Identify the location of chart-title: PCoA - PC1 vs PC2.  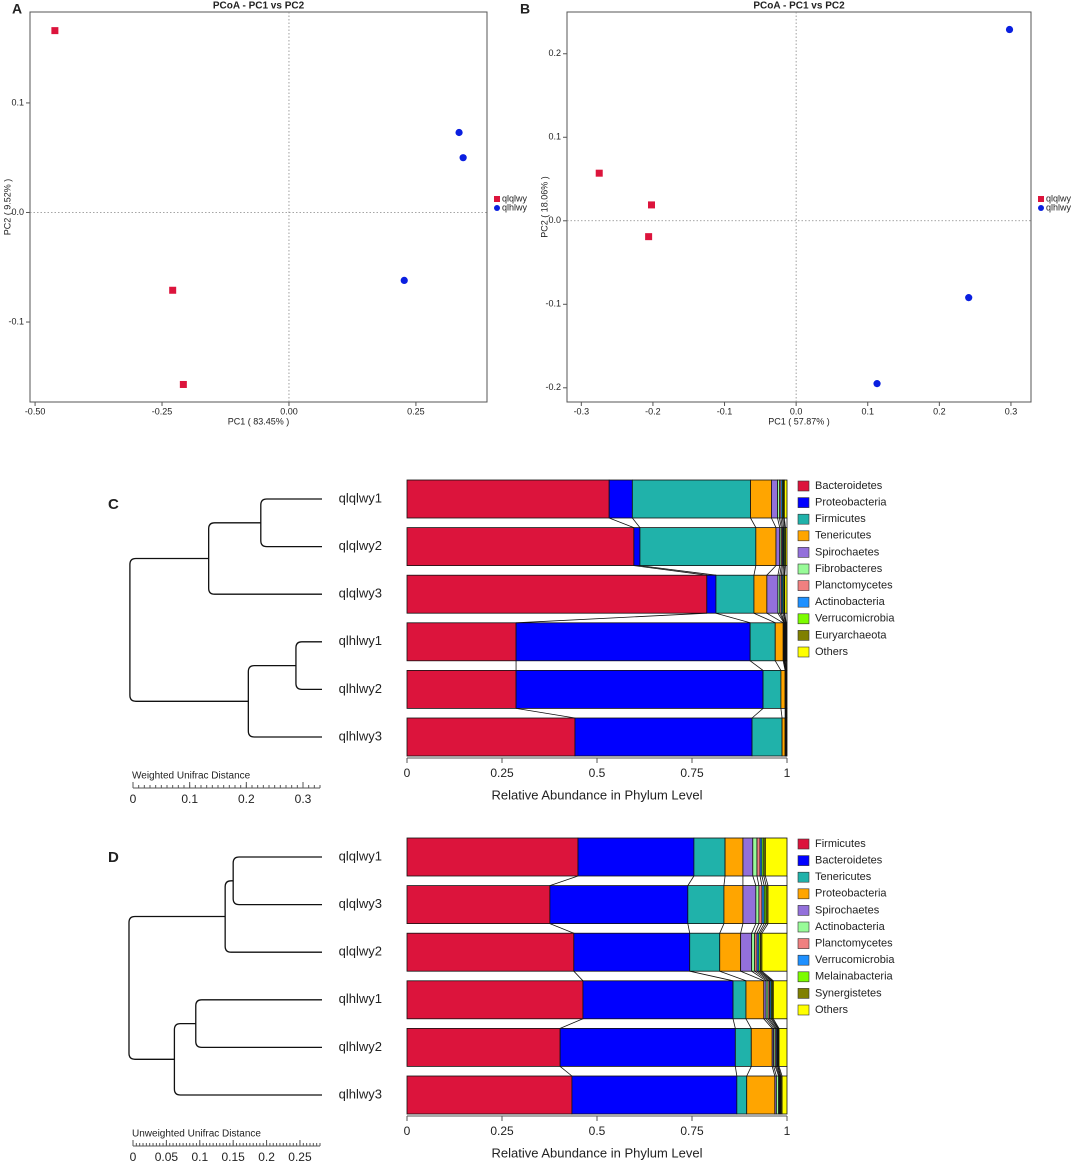
(259, 6).